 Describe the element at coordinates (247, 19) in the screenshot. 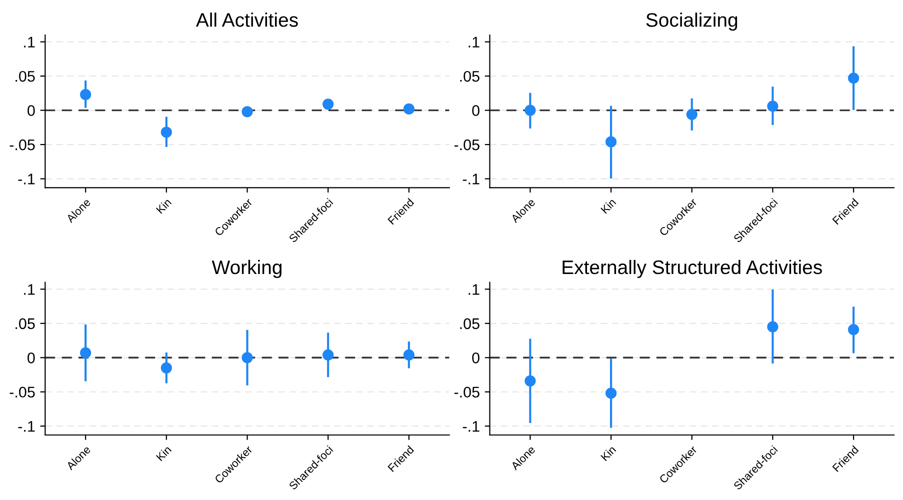

I see `chart-title: All Activities` at that location.